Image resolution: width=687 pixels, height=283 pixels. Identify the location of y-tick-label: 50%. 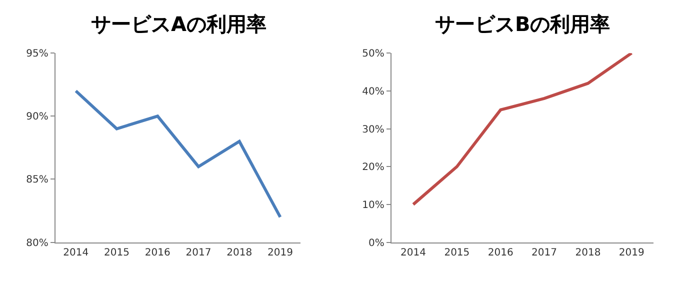
(373, 54).